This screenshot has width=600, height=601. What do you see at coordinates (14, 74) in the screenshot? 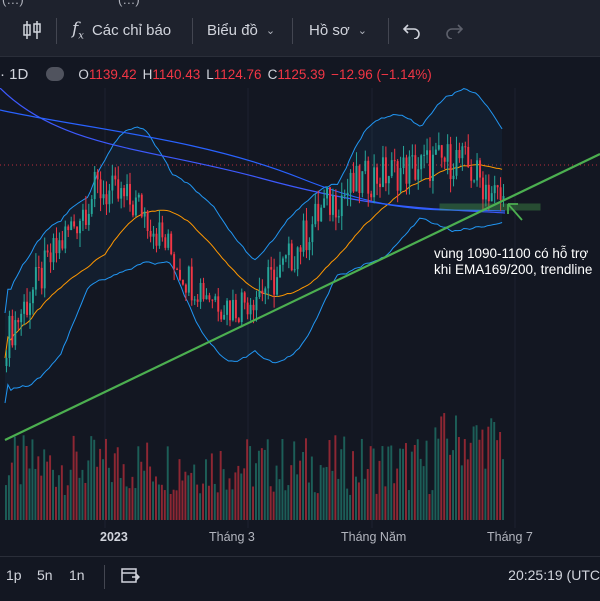
I see `symbol-interval: · 1D` at bounding box center [14, 74].